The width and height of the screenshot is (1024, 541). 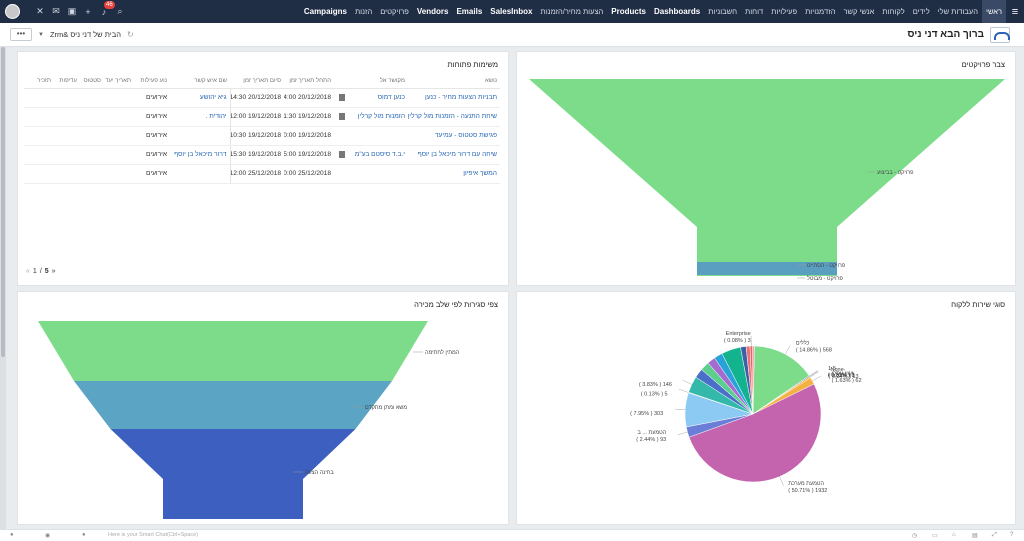 I want to click on nav-tab: Vendors, so click(x=432, y=11).